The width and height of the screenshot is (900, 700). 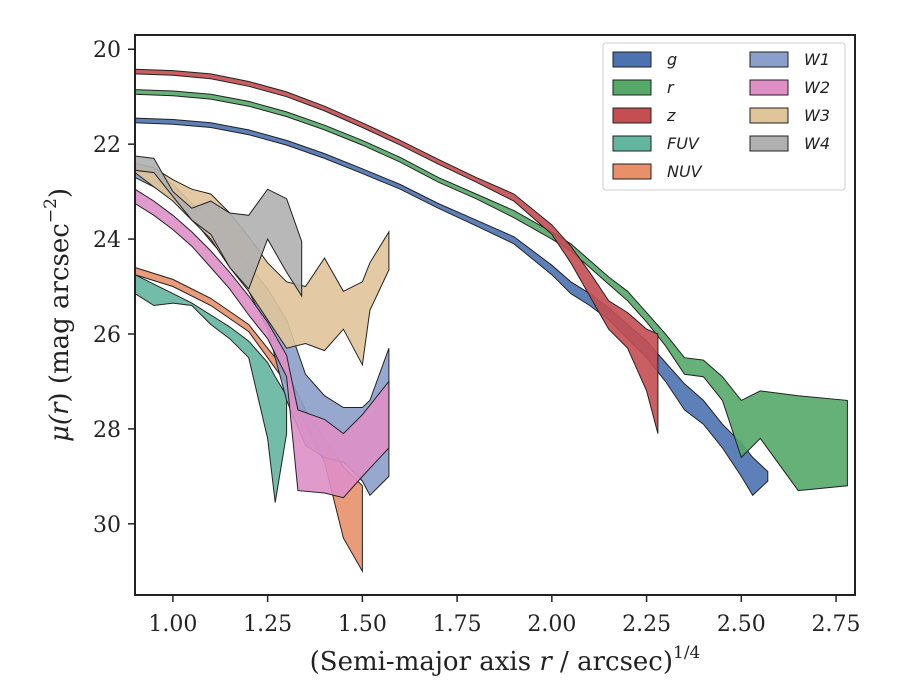 What do you see at coordinates (107, 335) in the screenshot?
I see `y-tick-label: 26` at bounding box center [107, 335].